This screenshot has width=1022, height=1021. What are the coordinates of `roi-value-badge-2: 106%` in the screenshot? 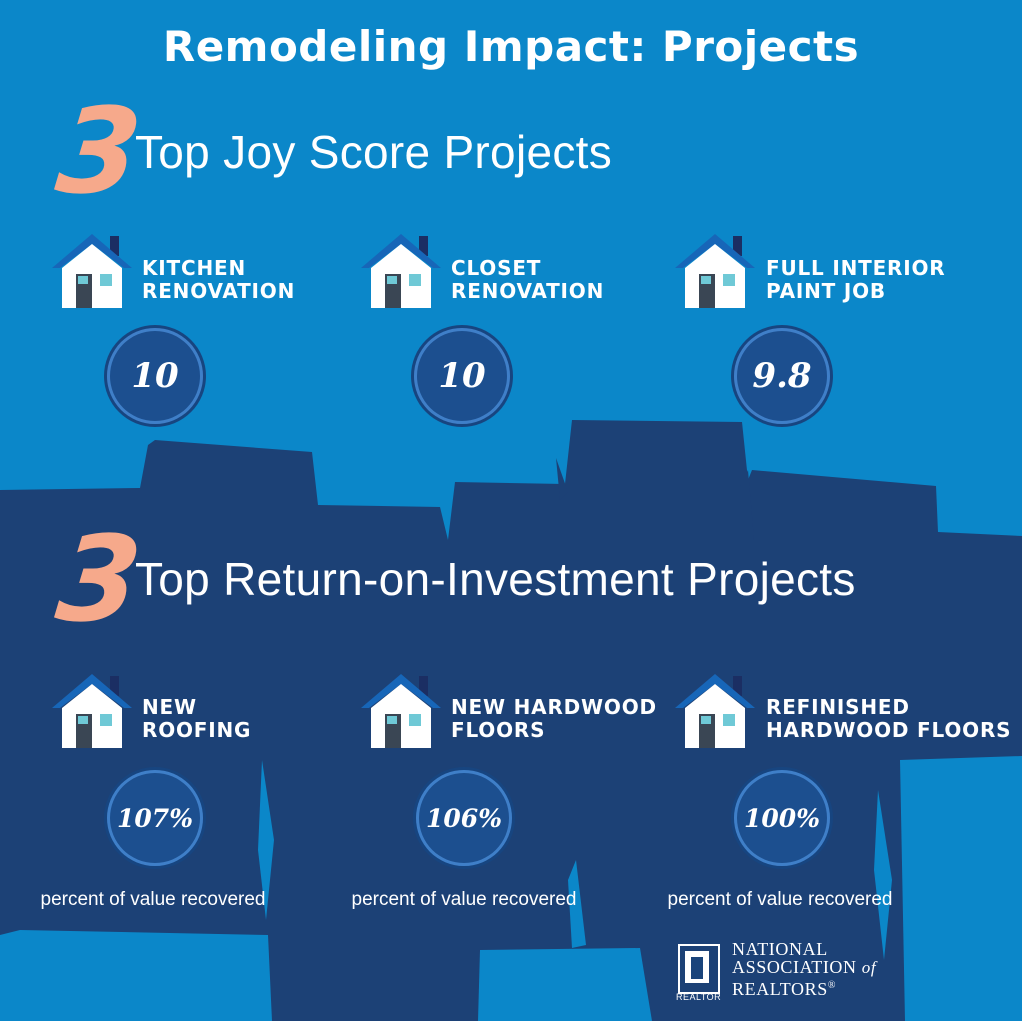 It's located at (464, 818).